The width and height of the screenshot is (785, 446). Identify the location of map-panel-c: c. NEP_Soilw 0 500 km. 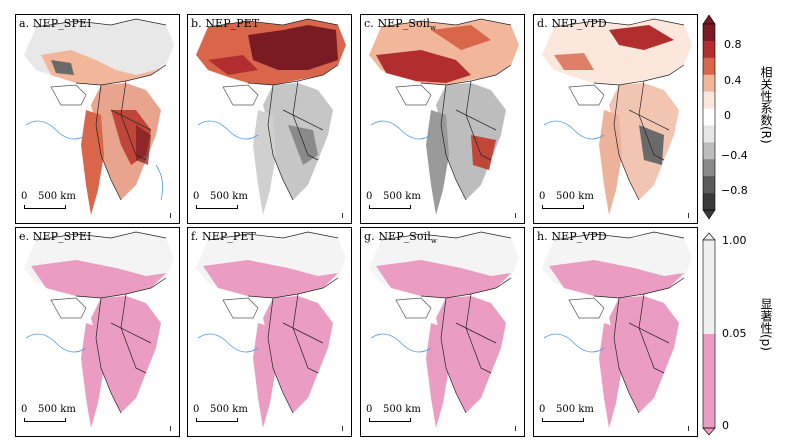
(442, 119).